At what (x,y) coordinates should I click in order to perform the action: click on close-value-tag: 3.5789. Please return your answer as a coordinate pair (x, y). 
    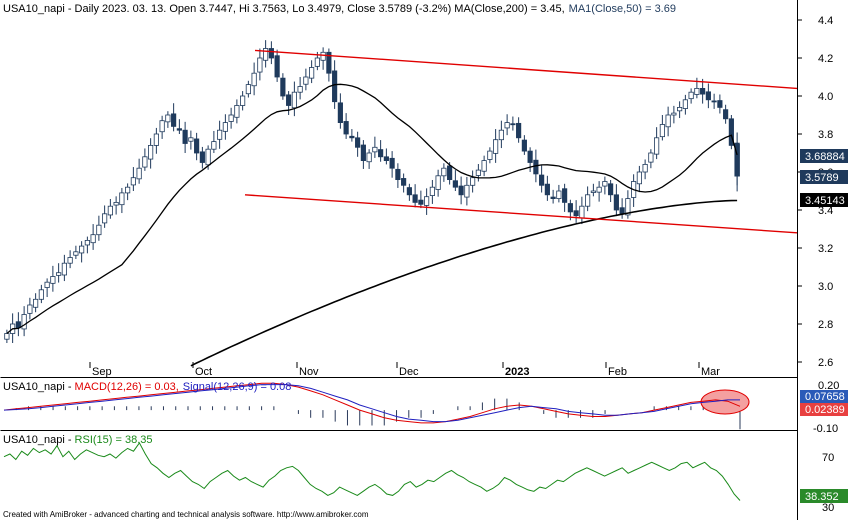
    Looking at the image, I should click on (824, 177).